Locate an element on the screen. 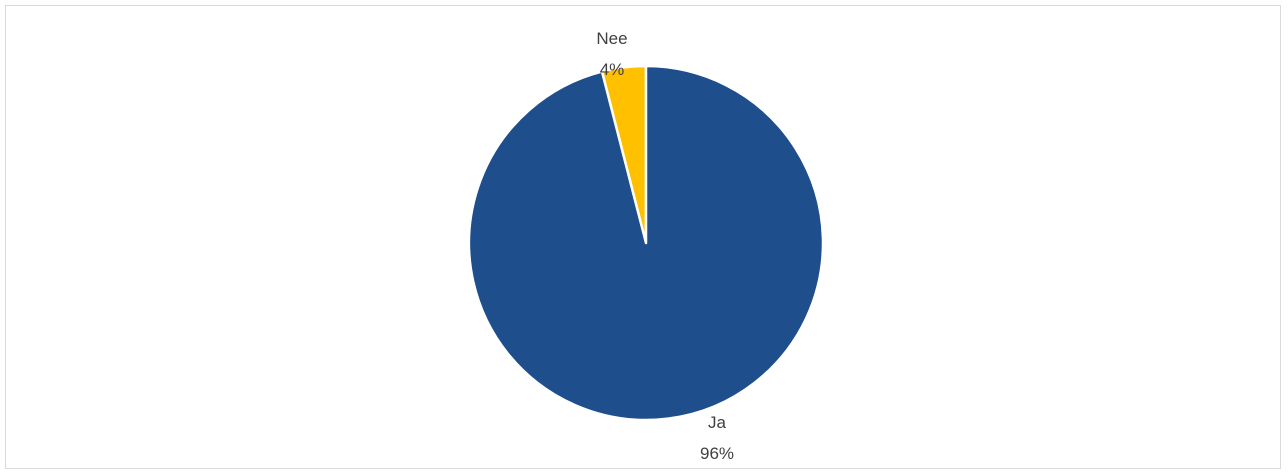  slice-label-ja-category: Ja is located at coordinates (717, 422).